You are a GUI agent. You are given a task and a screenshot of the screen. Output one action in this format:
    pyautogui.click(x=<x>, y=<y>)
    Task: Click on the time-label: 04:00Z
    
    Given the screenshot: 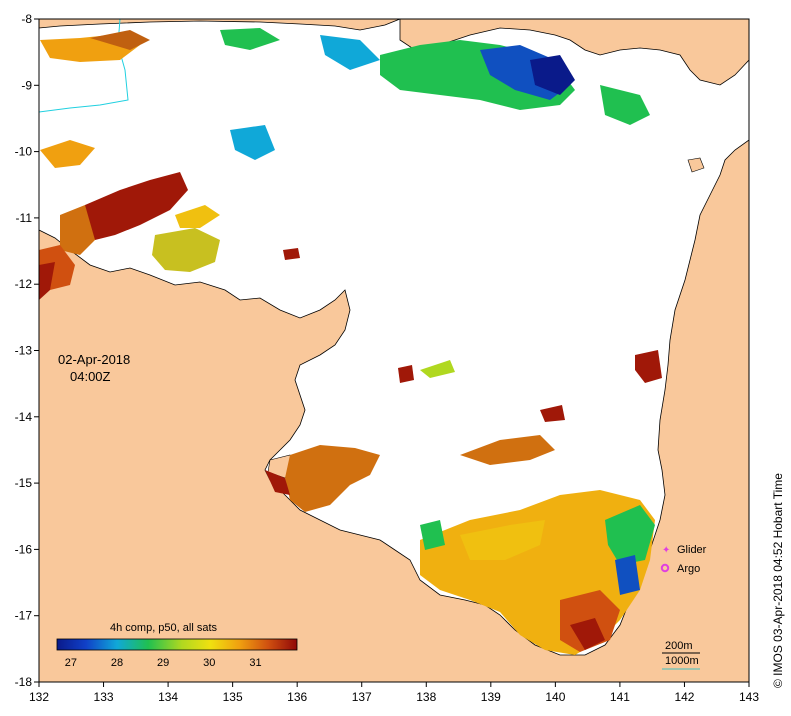 What is the action you would take?
    pyautogui.click(x=90, y=376)
    